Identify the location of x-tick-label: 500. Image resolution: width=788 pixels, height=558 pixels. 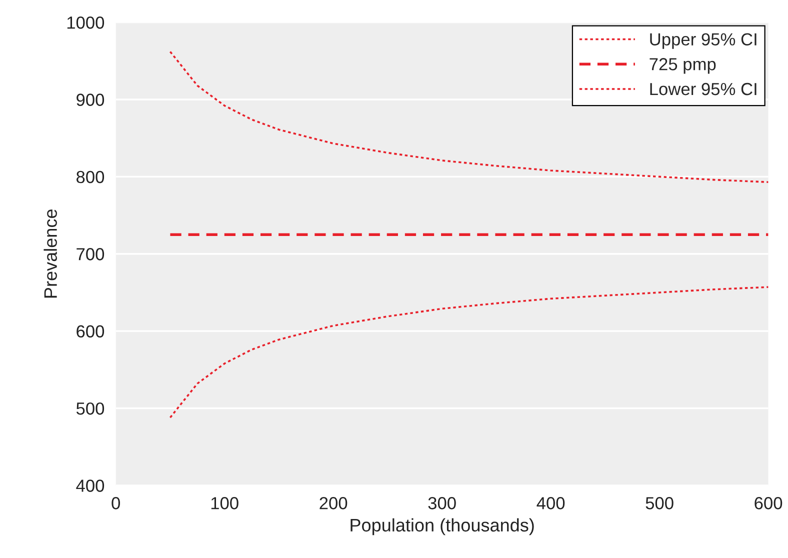
(660, 503).